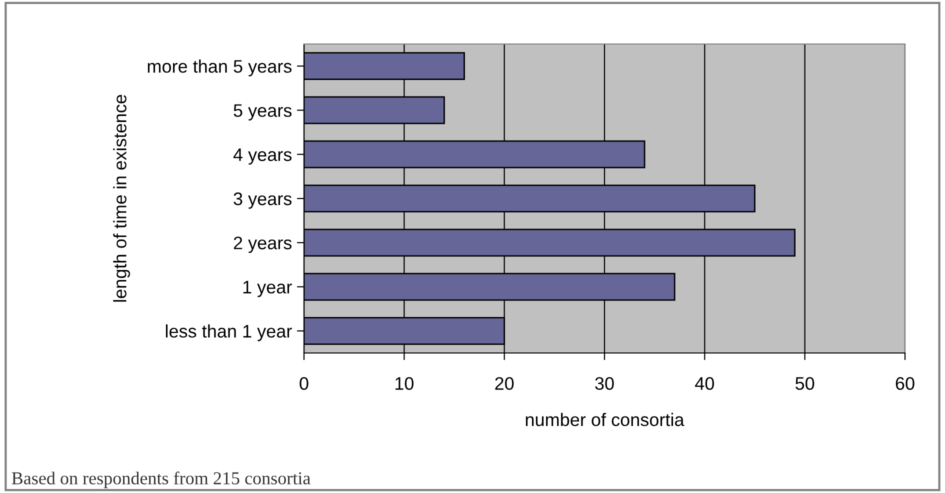 The image size is (945, 493). Describe the element at coordinates (704, 383) in the screenshot. I see `x-tick-label: 40` at that location.